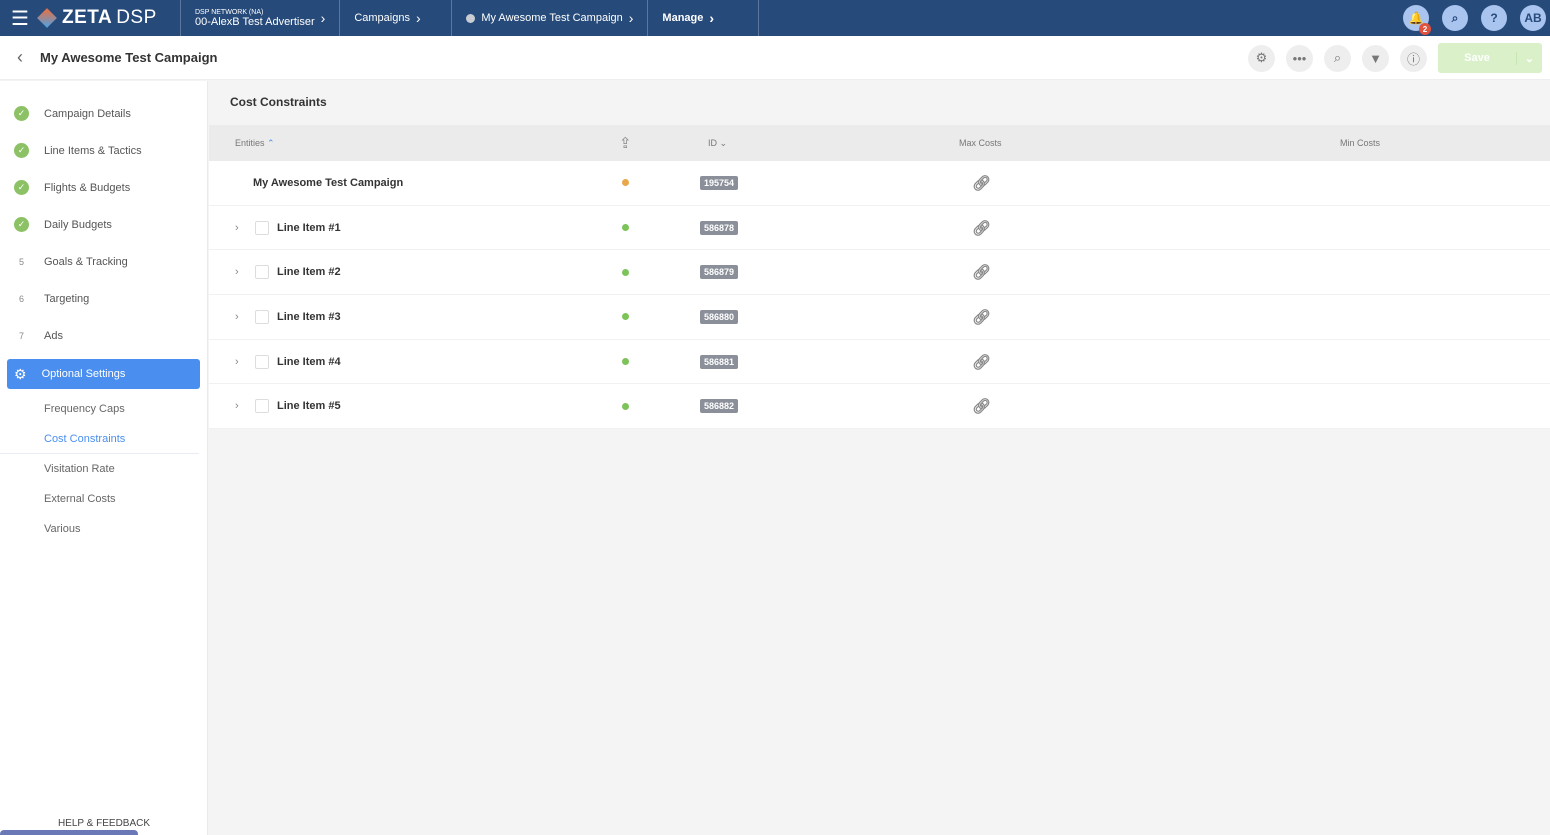  What do you see at coordinates (69, 832) in the screenshot?
I see `feedback-tab` at bounding box center [69, 832].